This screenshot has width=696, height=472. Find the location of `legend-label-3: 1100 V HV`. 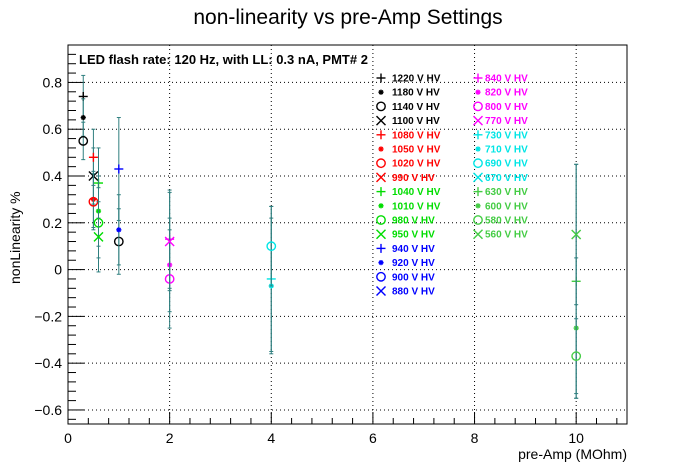

legend-label-3: 1100 V HV is located at coordinates (416, 121).